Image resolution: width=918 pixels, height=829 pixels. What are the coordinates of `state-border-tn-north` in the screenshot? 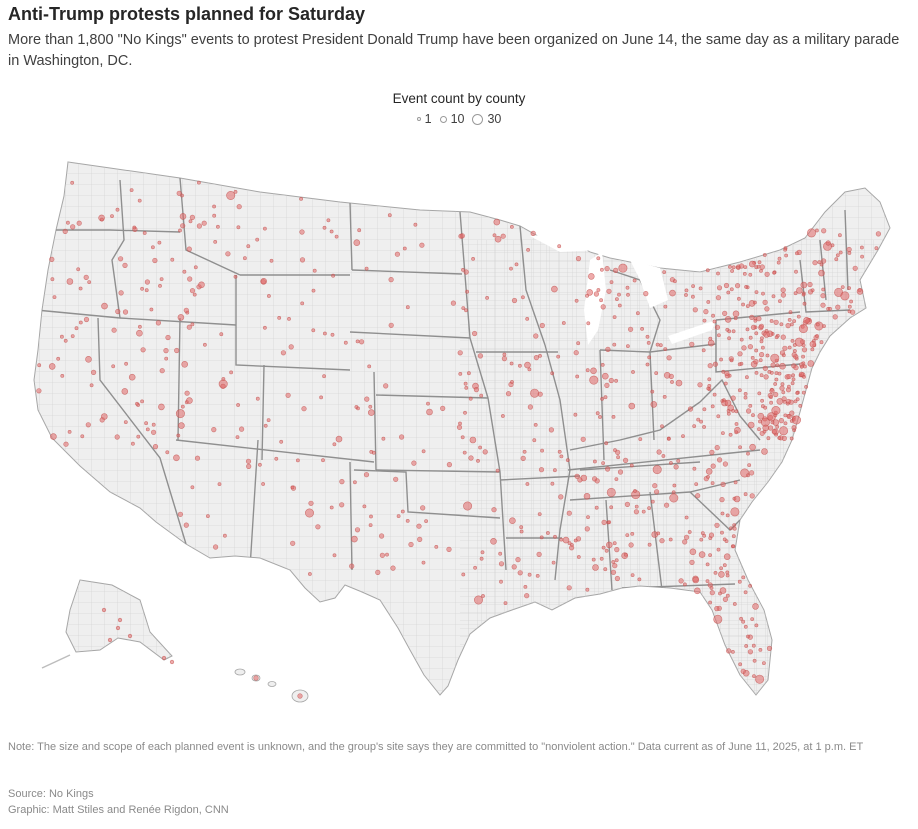 It's located at (664, 460).